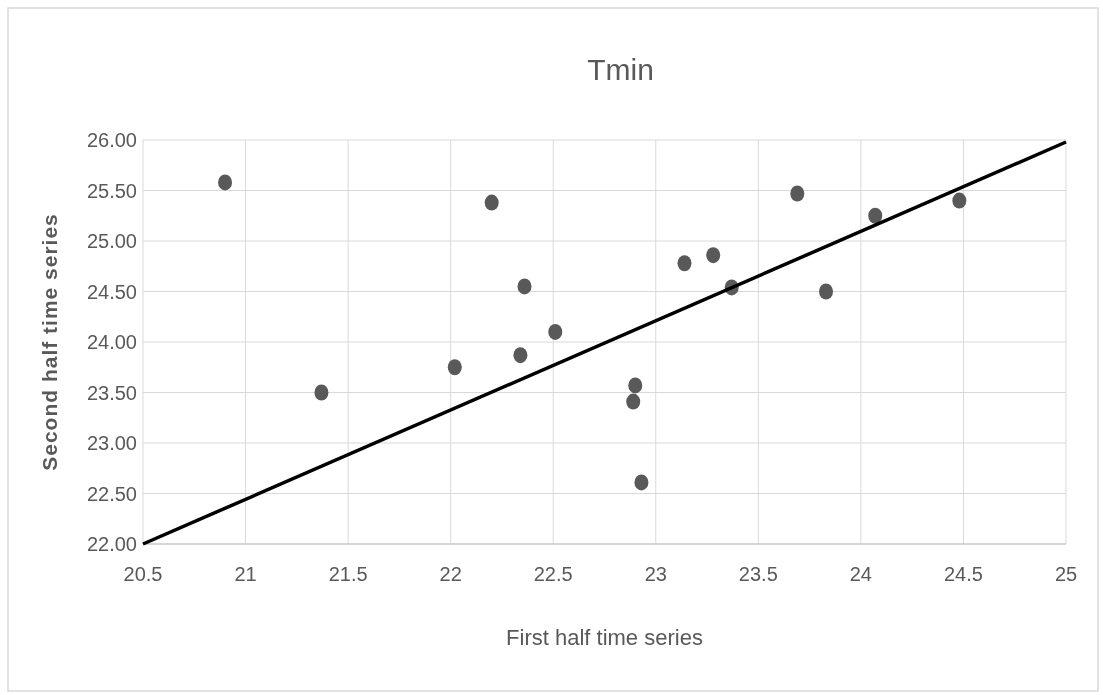 This screenshot has width=1103, height=695. I want to click on y-tick-label: 23.50, so click(111, 392).